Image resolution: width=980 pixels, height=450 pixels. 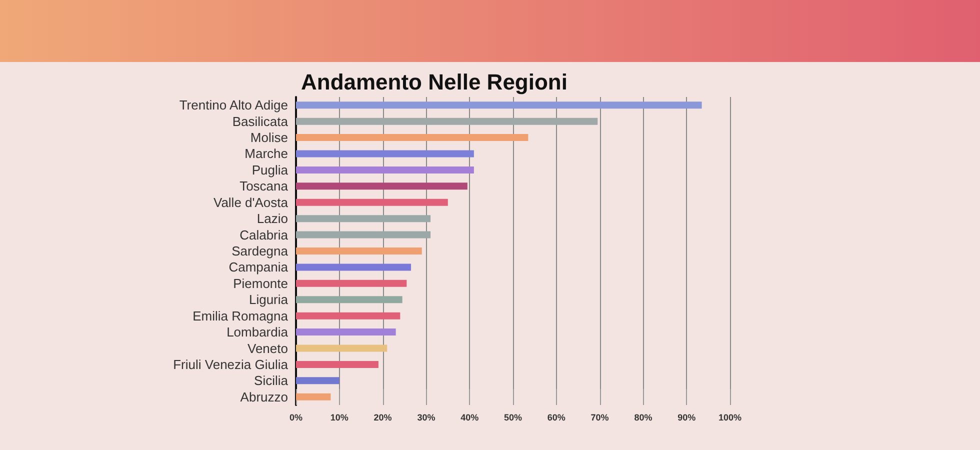 What do you see at coordinates (272, 218) in the screenshot?
I see `y-tick-label: Lazio` at bounding box center [272, 218].